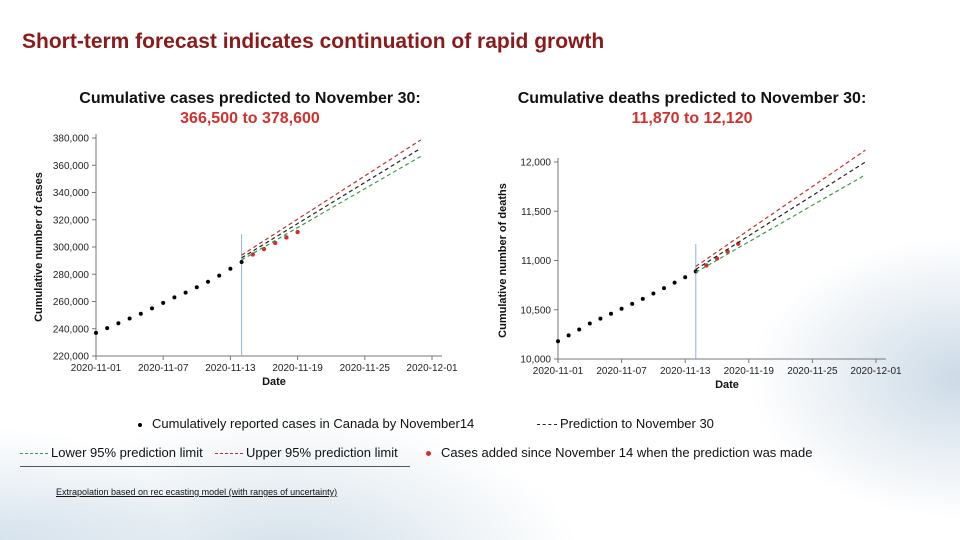 The height and width of the screenshot is (540, 960). What do you see at coordinates (306, 452) in the screenshot?
I see `legend-upper: Upper 95% prediction limit` at bounding box center [306, 452].